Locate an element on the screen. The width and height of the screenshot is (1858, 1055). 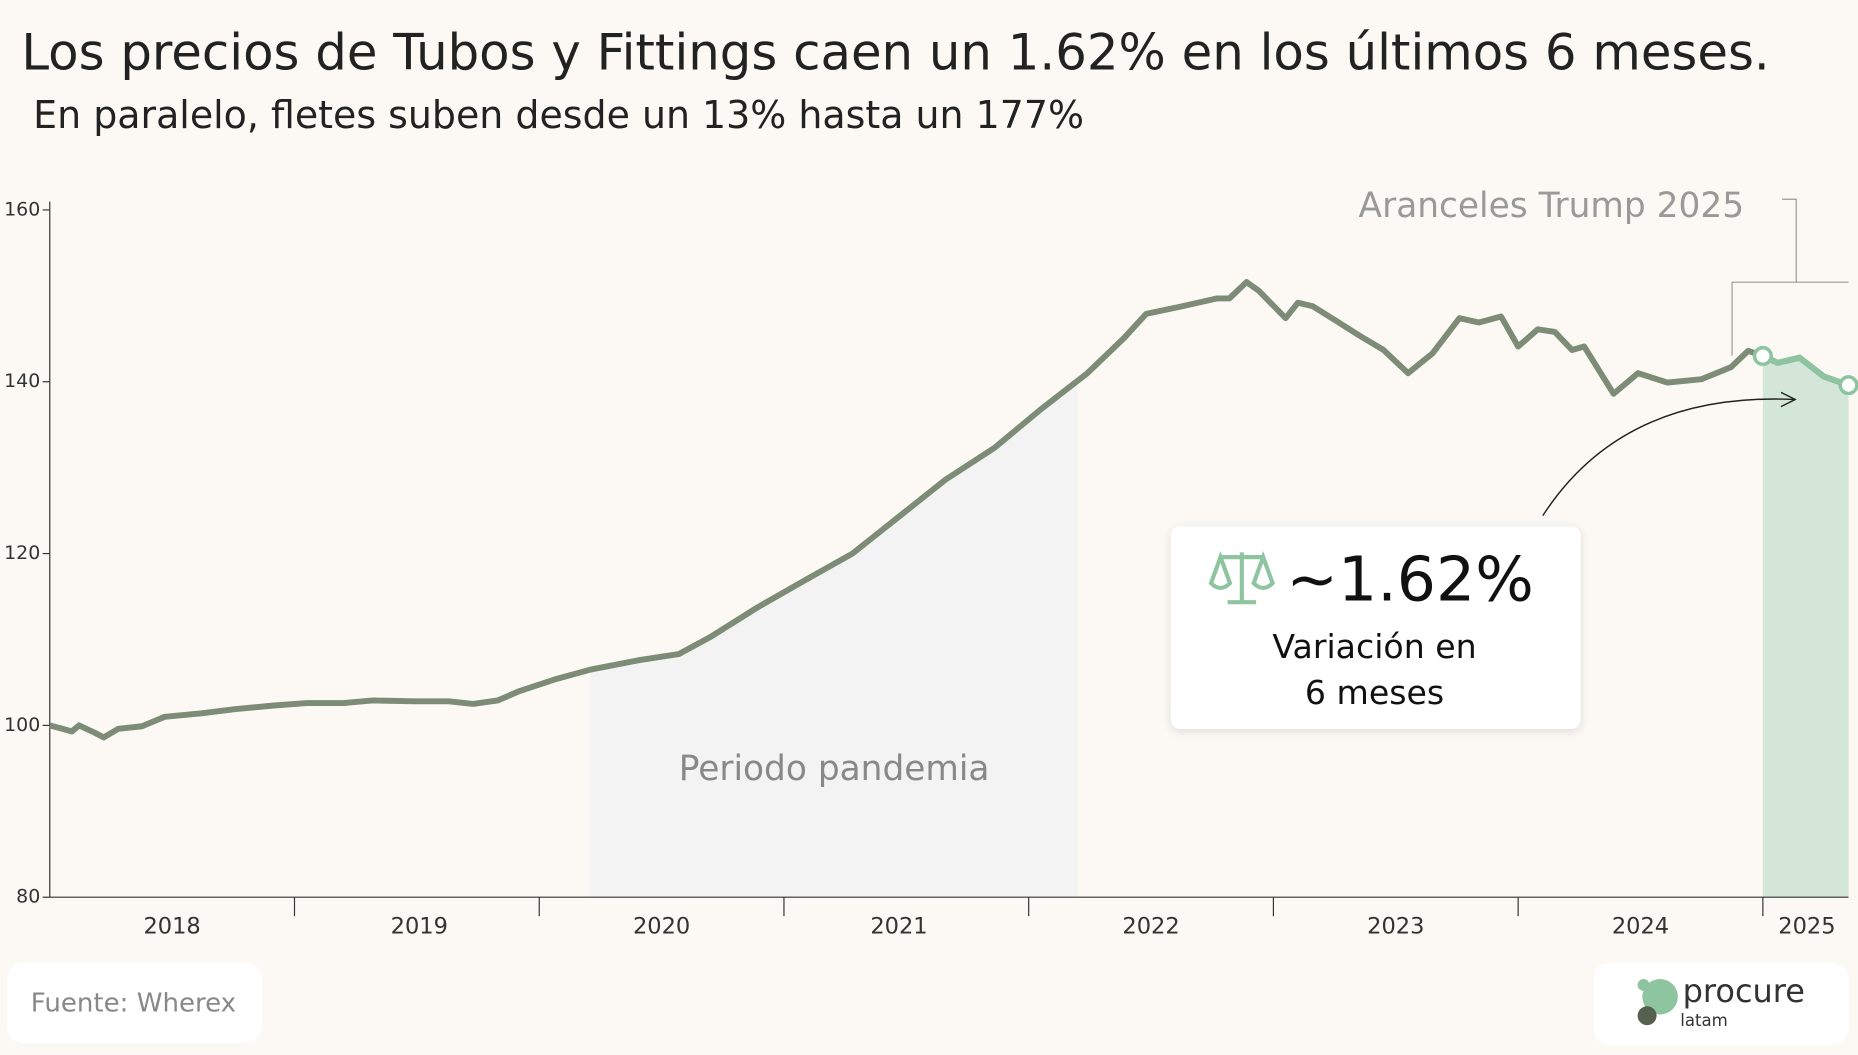
callout-box is located at coordinates (1375, 627).